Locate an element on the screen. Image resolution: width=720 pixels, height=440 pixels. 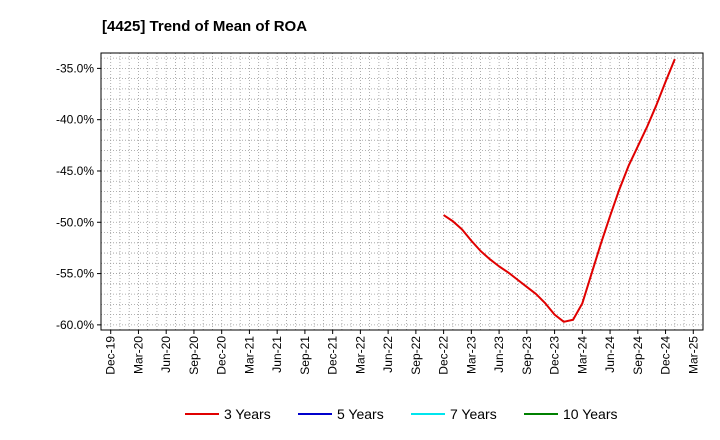
x-tick-label: Mar-24 is located at coordinates (582, 355).